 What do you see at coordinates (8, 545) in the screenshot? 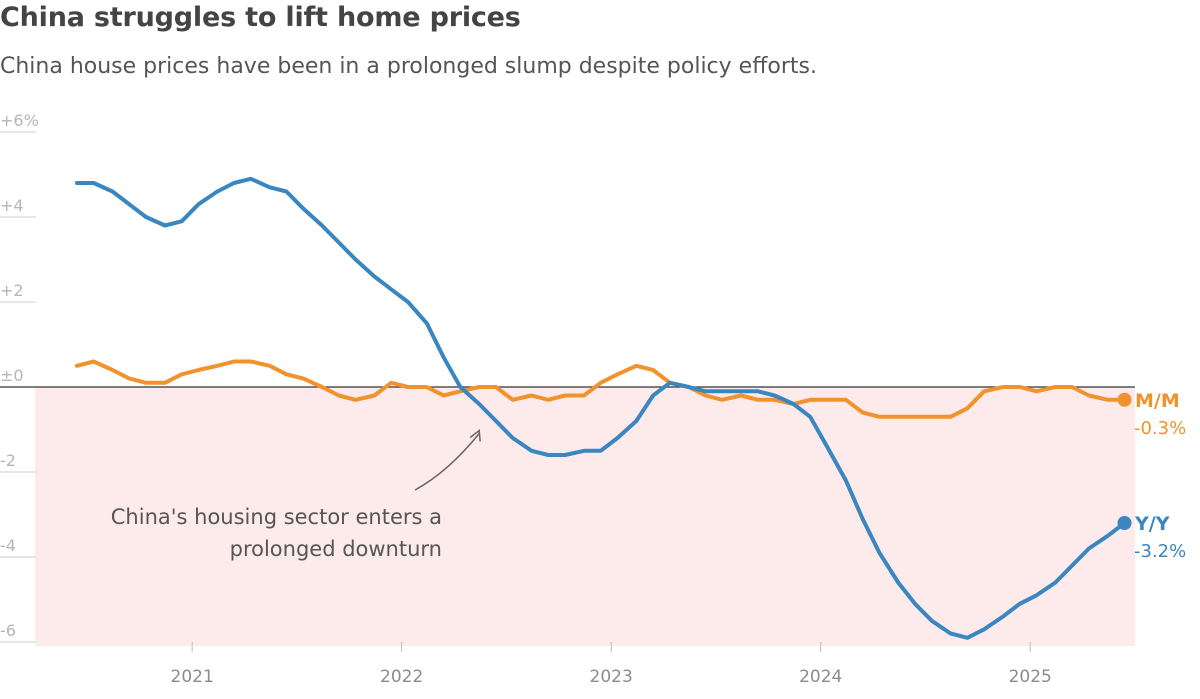
I see `y-tick-label: -4` at bounding box center [8, 545].